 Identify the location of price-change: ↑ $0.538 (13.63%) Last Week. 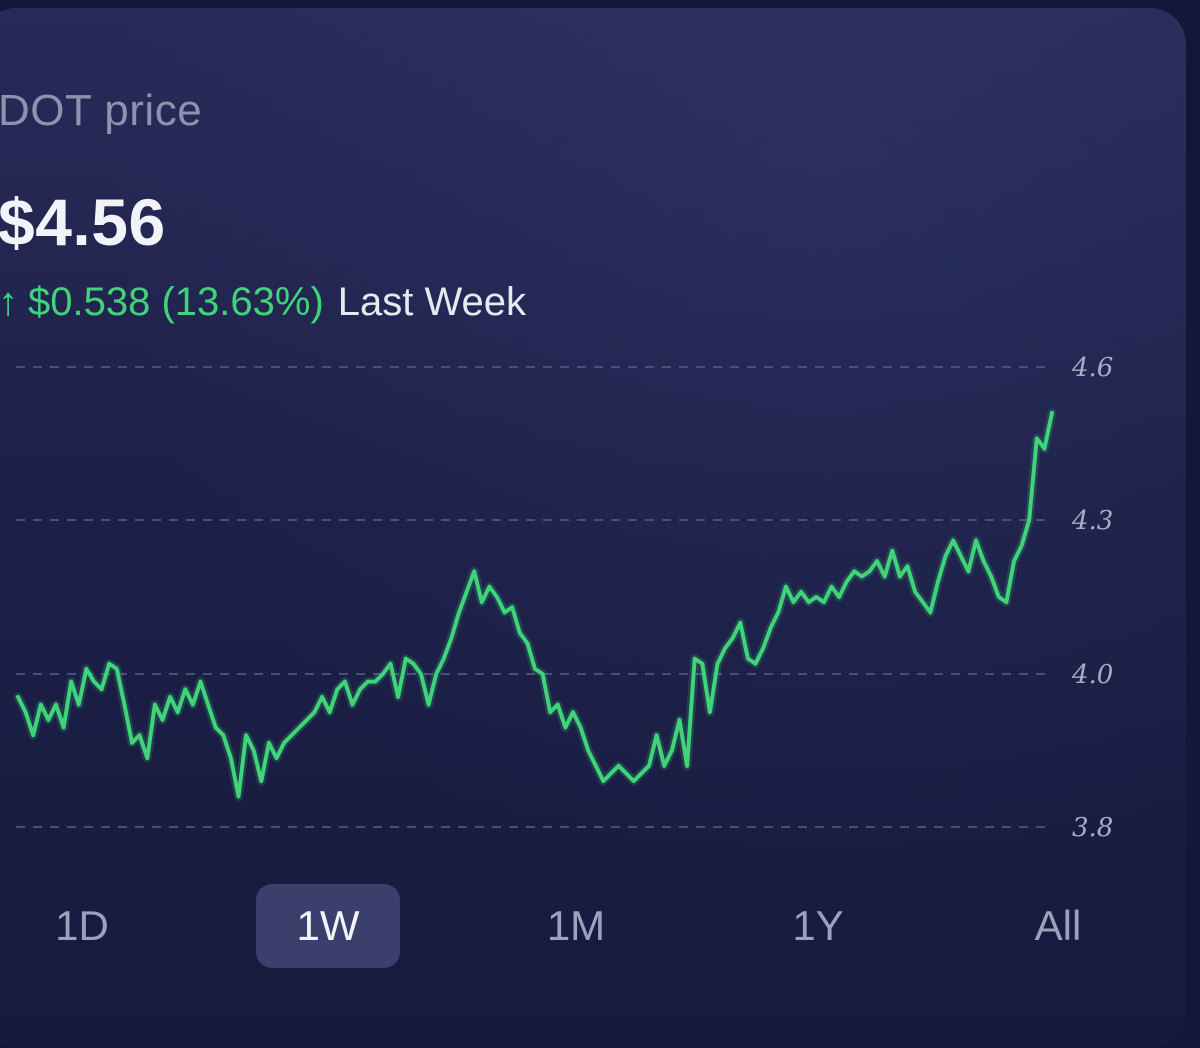
(263, 302).